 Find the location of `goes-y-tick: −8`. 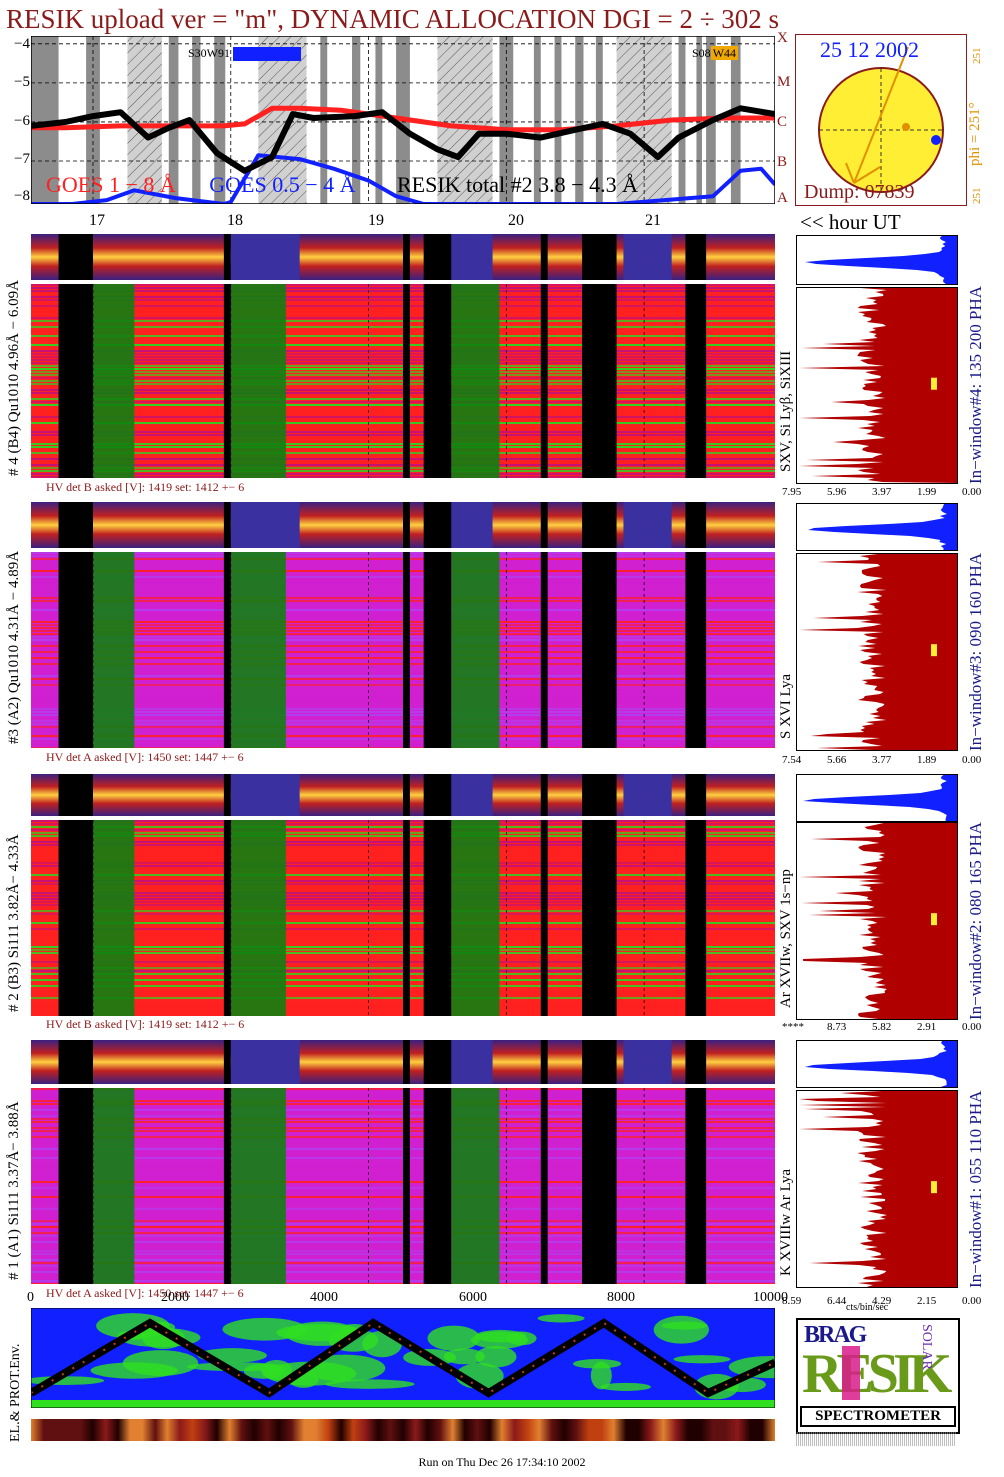

goes-y-tick: −8 is located at coordinates (22, 196).